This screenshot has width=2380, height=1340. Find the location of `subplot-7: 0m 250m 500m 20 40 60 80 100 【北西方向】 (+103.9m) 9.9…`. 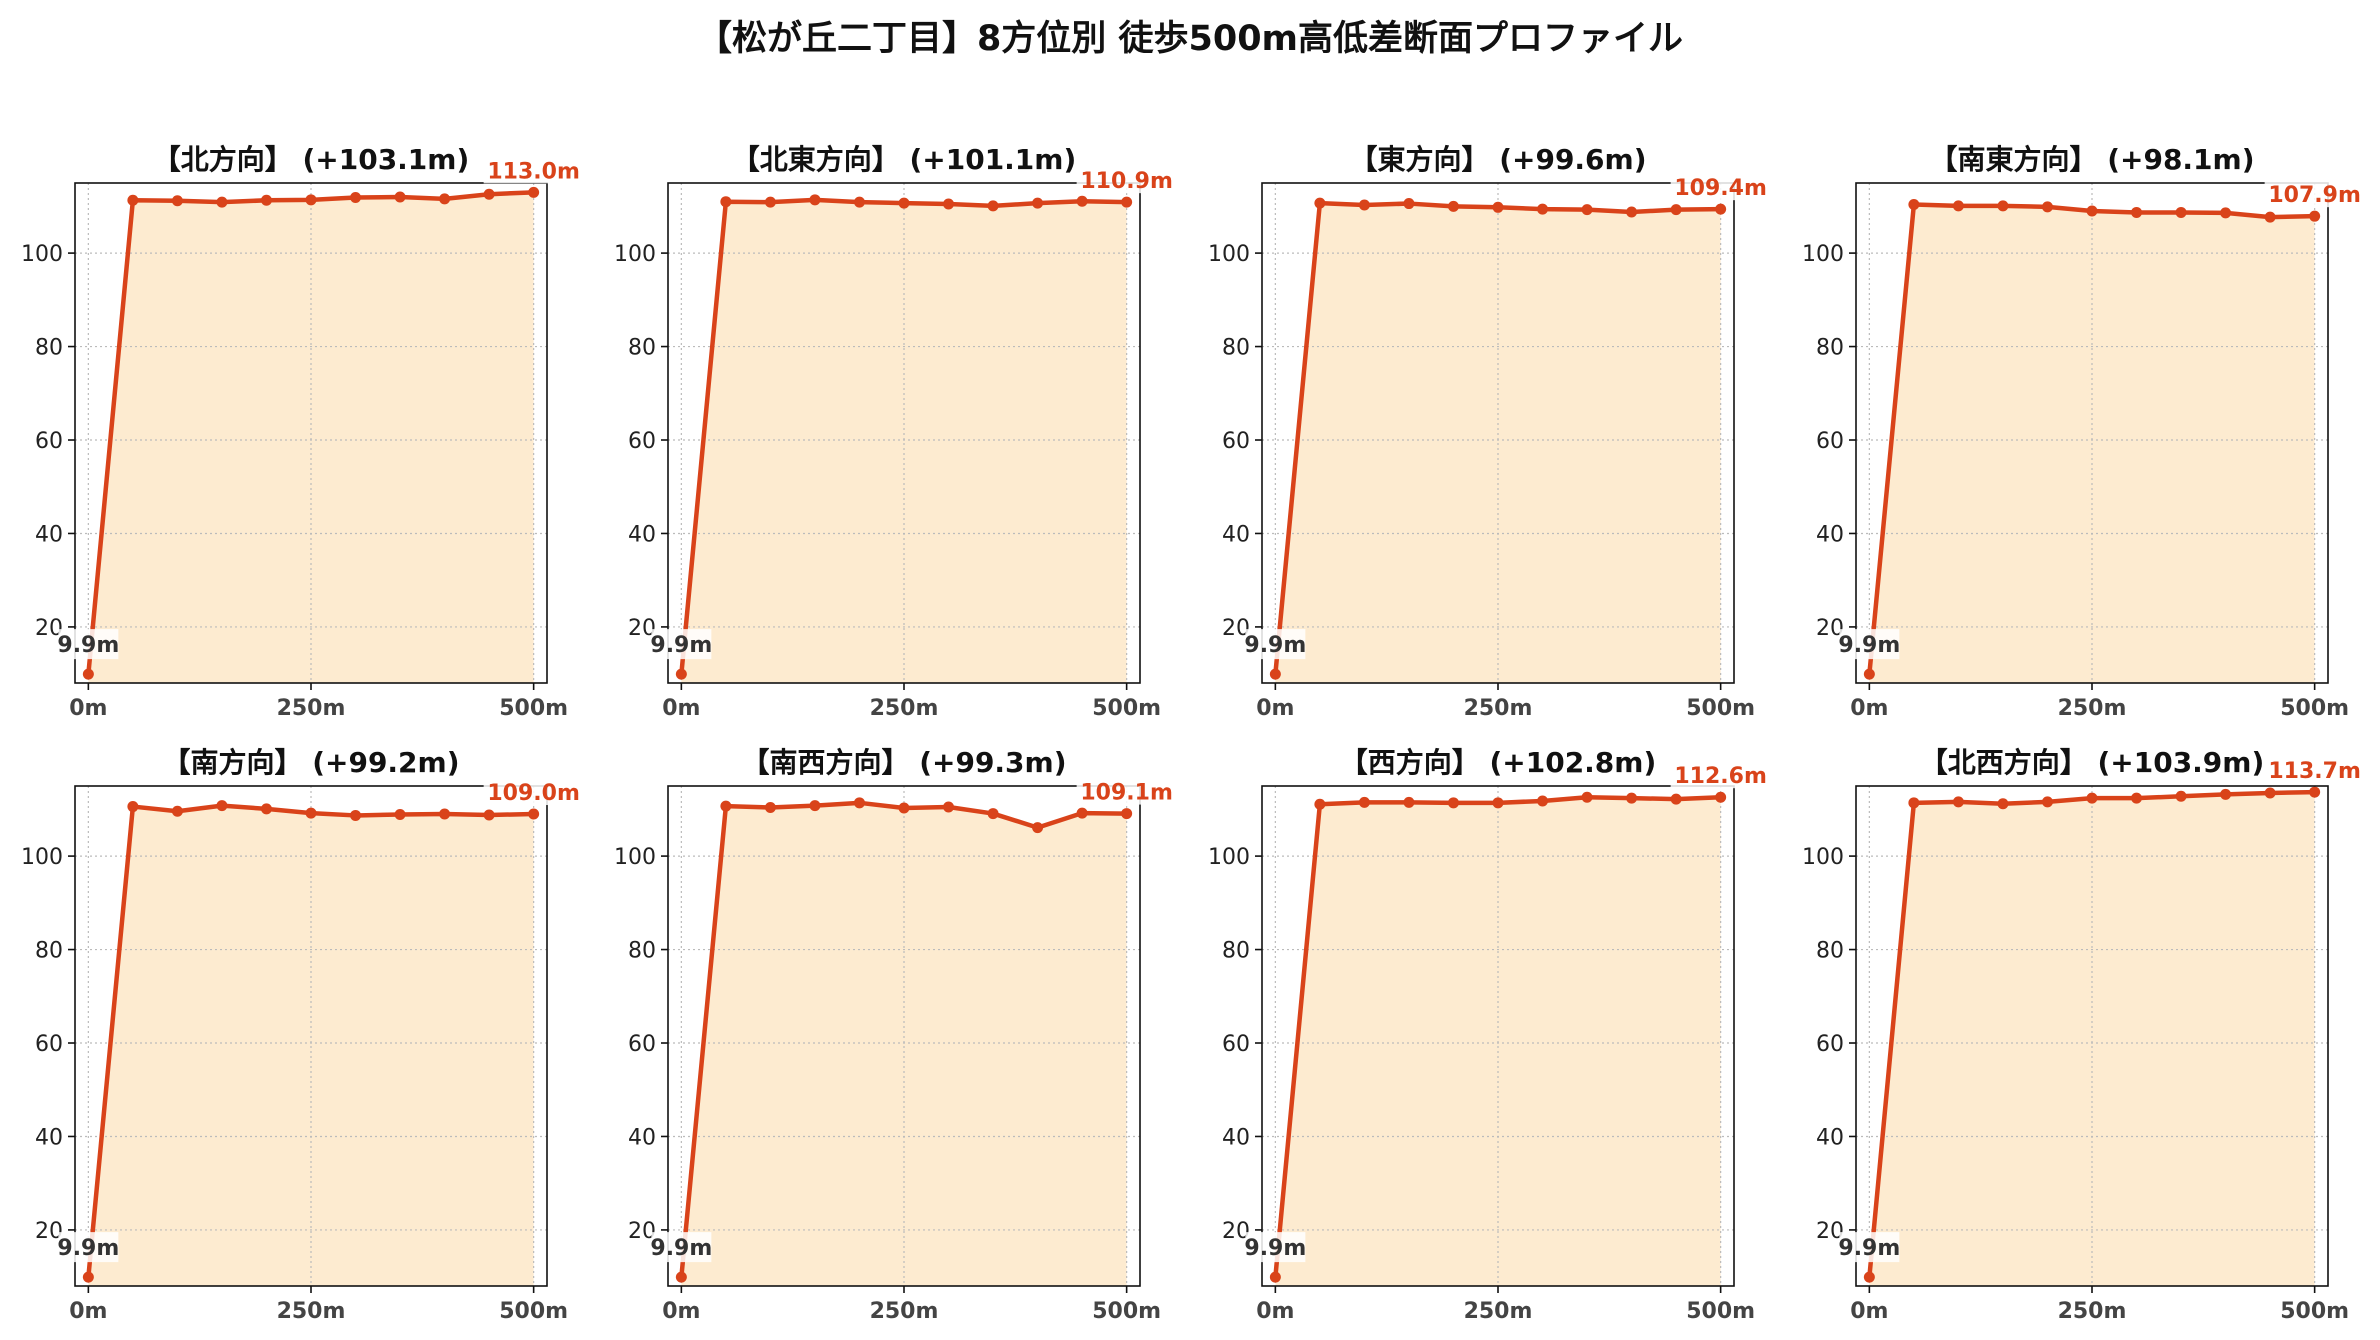

subplot-7: 0m 250m 500m 20 40 60 80 100 【北西方向】 (+103.9m) 9.9… is located at coordinates (2082, 1035).